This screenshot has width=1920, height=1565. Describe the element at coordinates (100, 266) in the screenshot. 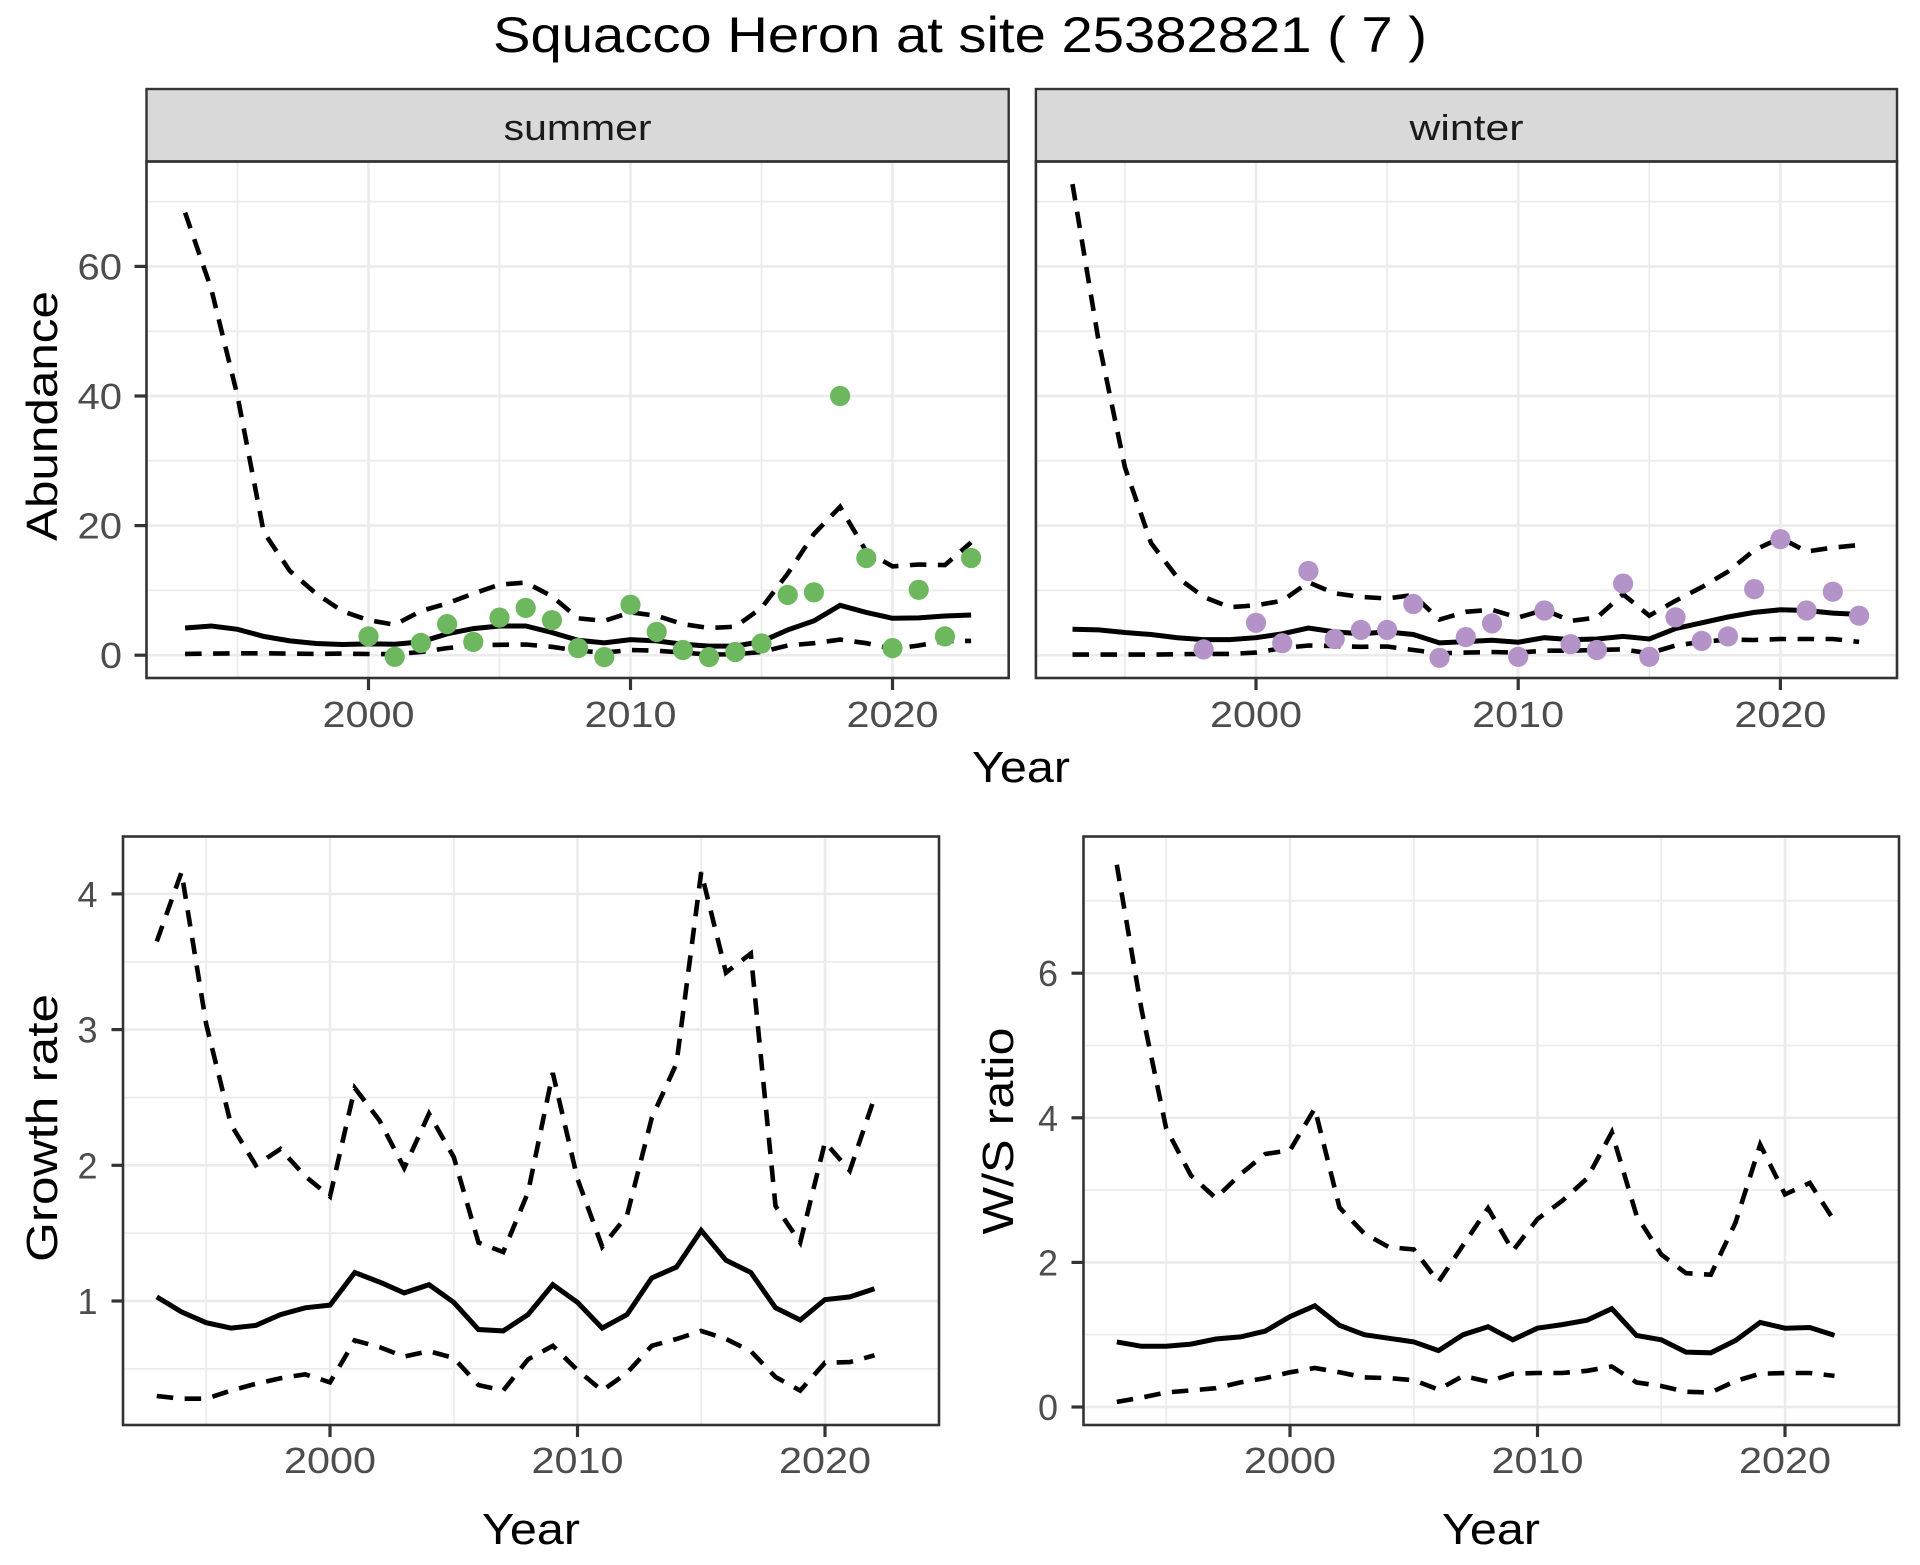

I see `svg-text: 60` at that location.